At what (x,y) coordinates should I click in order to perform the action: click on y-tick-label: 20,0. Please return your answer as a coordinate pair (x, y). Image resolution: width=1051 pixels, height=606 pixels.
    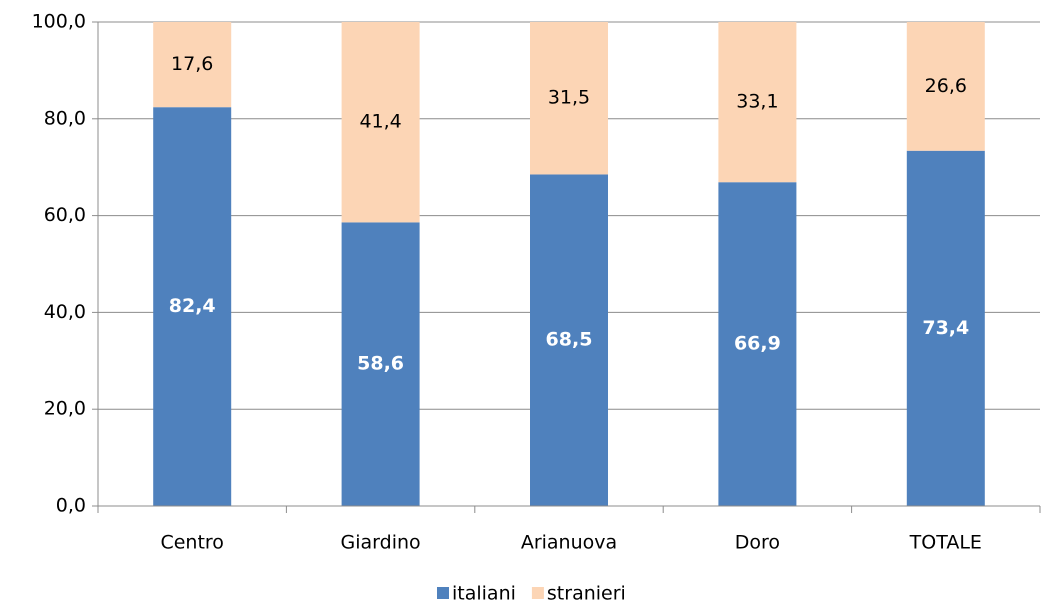
    Looking at the image, I should click on (65, 409).